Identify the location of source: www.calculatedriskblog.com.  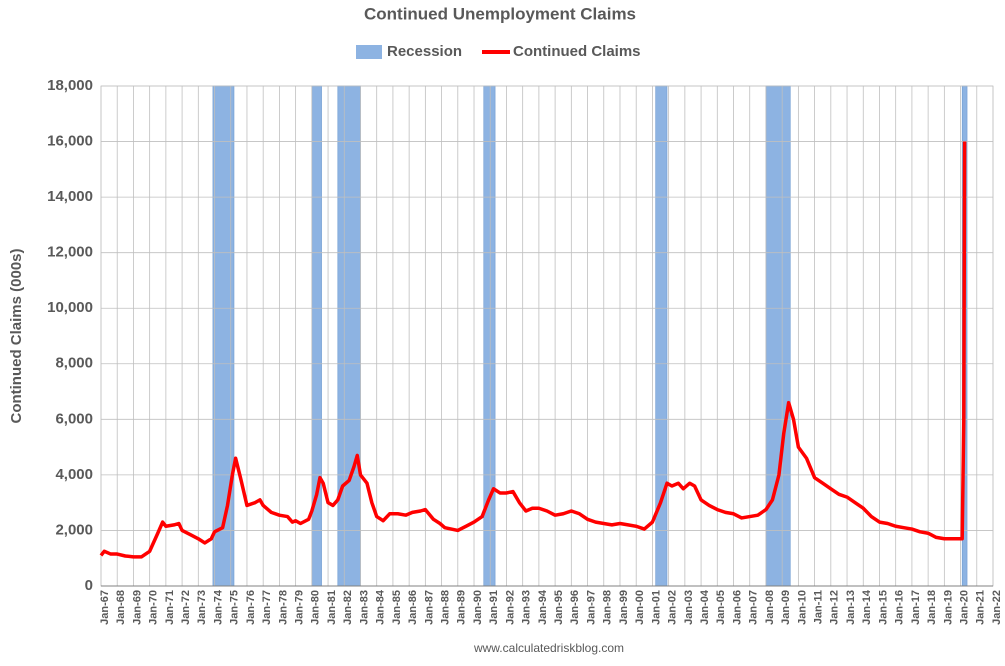
(548, 648).